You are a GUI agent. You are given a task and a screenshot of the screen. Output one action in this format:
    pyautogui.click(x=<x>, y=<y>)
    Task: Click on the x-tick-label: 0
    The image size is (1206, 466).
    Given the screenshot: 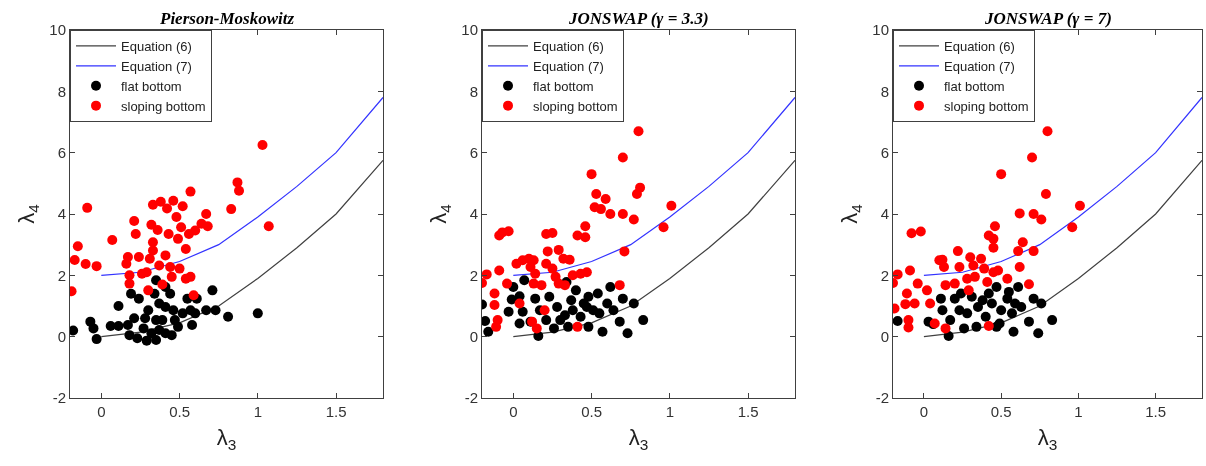 What is the action you would take?
    pyautogui.click(x=513, y=411)
    